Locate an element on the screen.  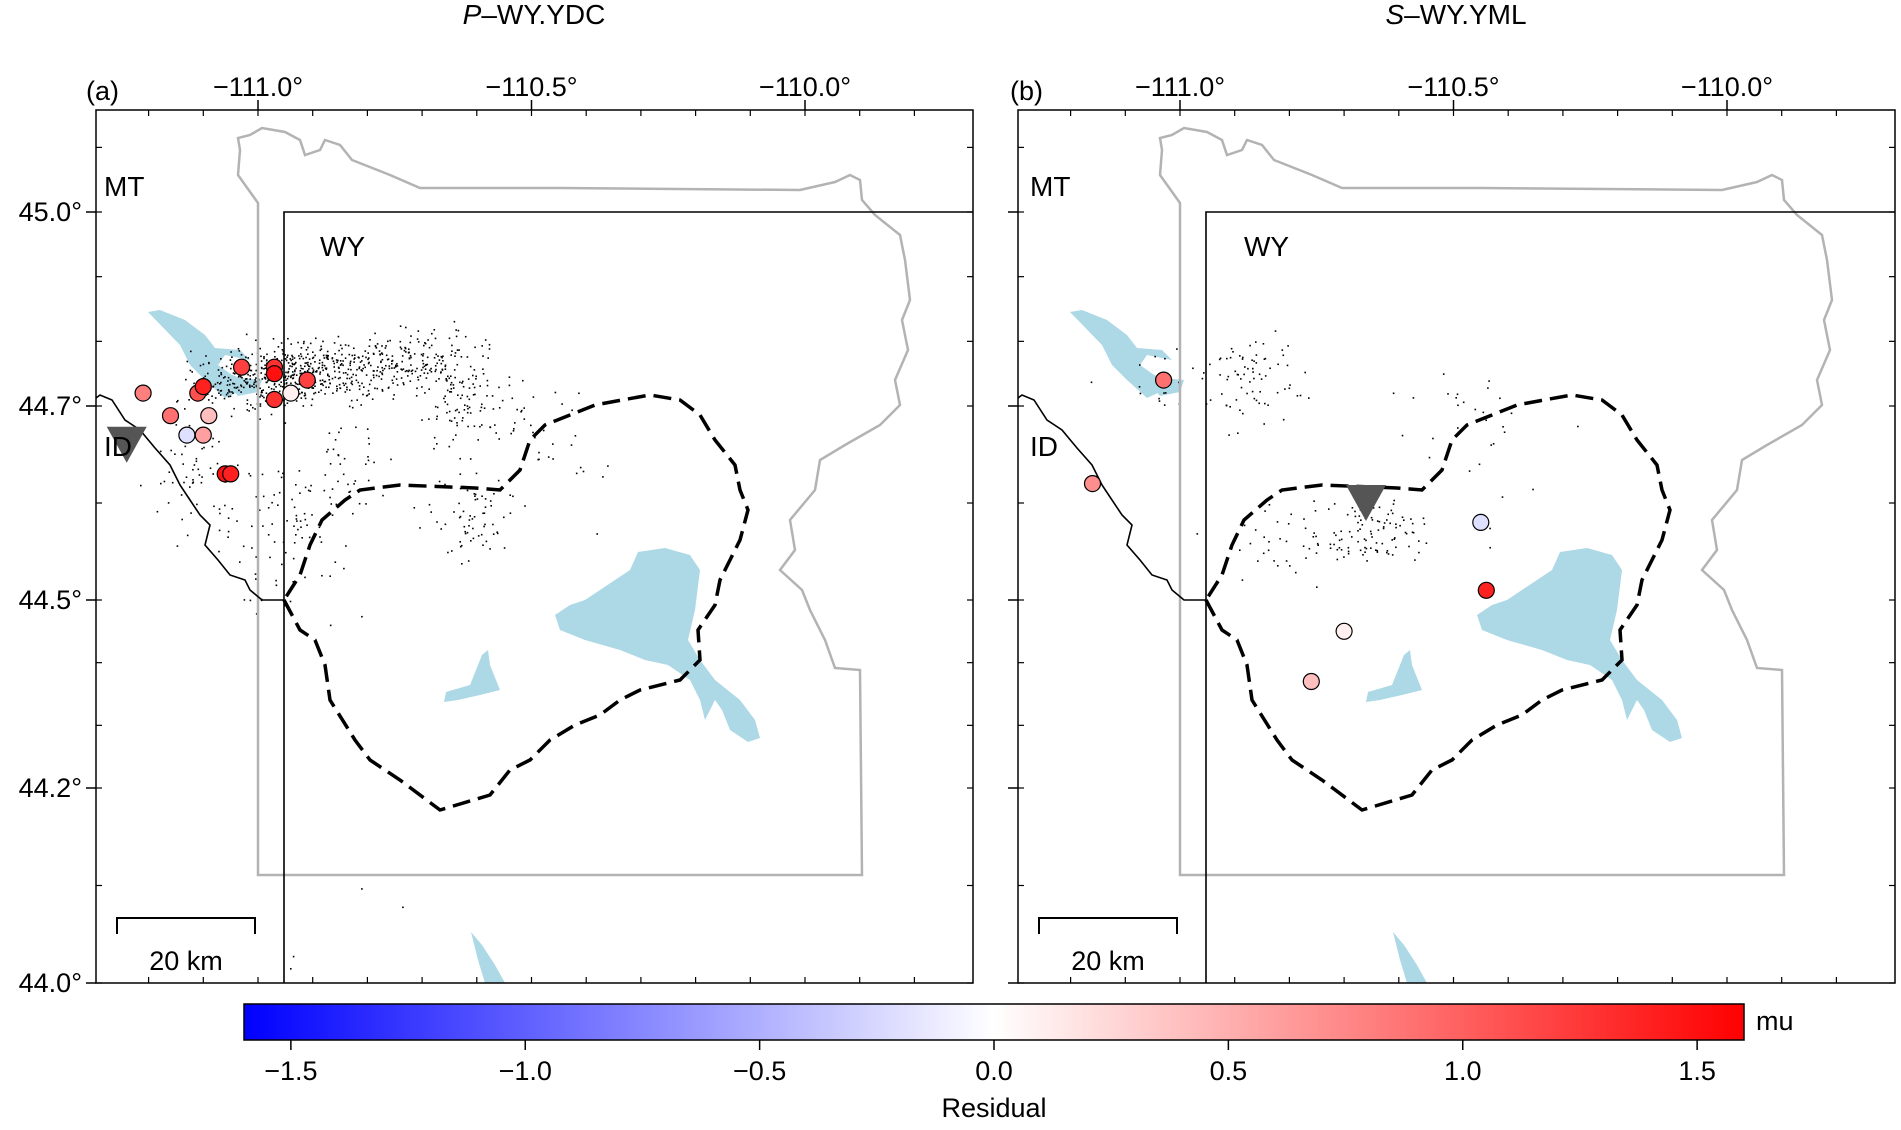
colorbar-tick-label: 0.5 is located at coordinates (1229, 1071).